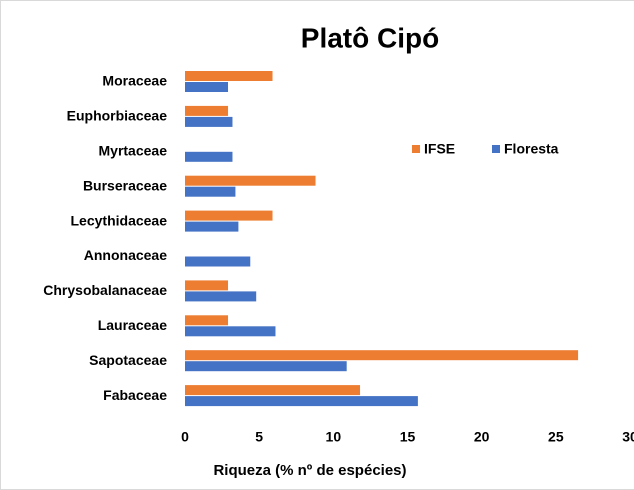 The image size is (634, 490). I want to click on x-tick-label: 5, so click(259, 437).